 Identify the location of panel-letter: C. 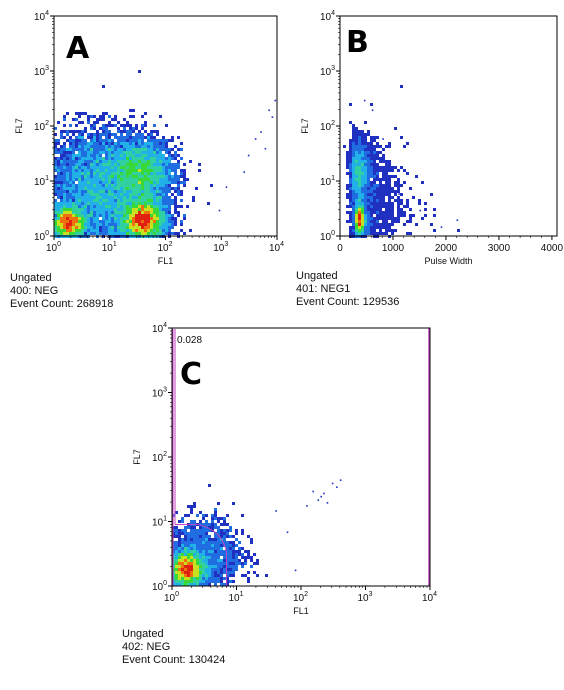
(191, 374).